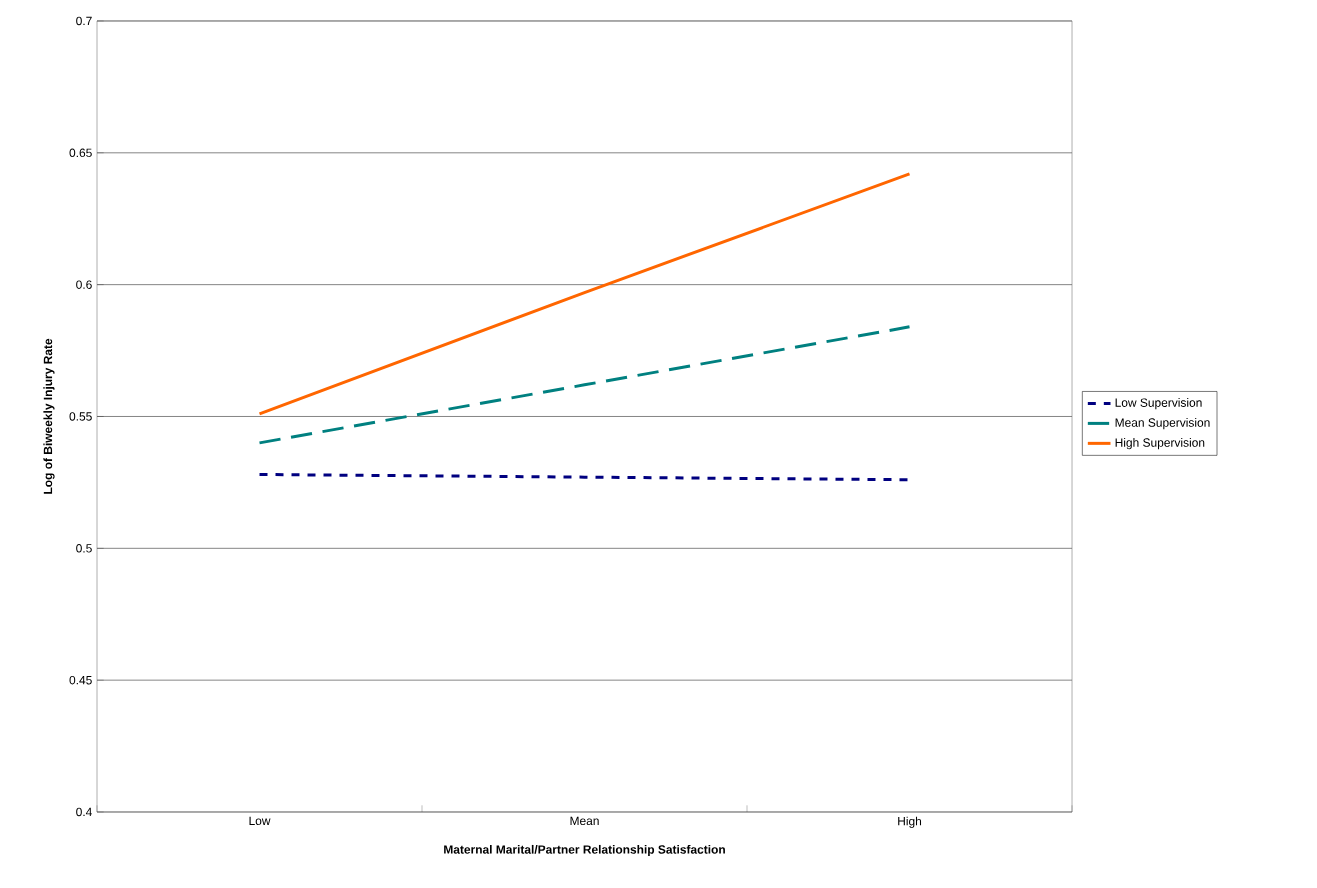 This screenshot has width=1317, height=888. I want to click on y-tick-label: 0.7, so click(84, 21).